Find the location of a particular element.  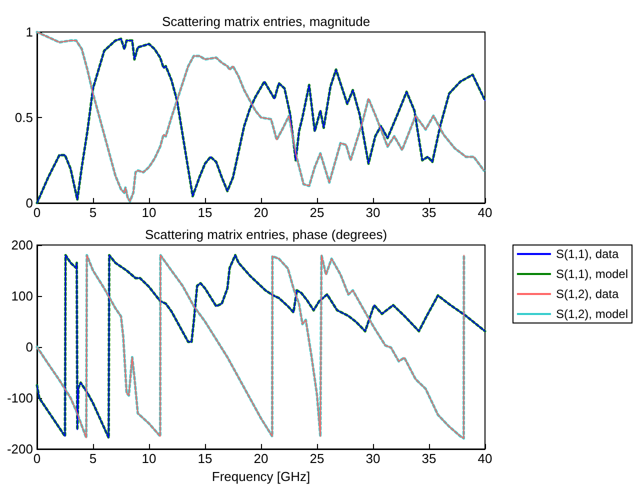

chart-title: Scattering matrix entries, magnitude is located at coordinates (266, 21).